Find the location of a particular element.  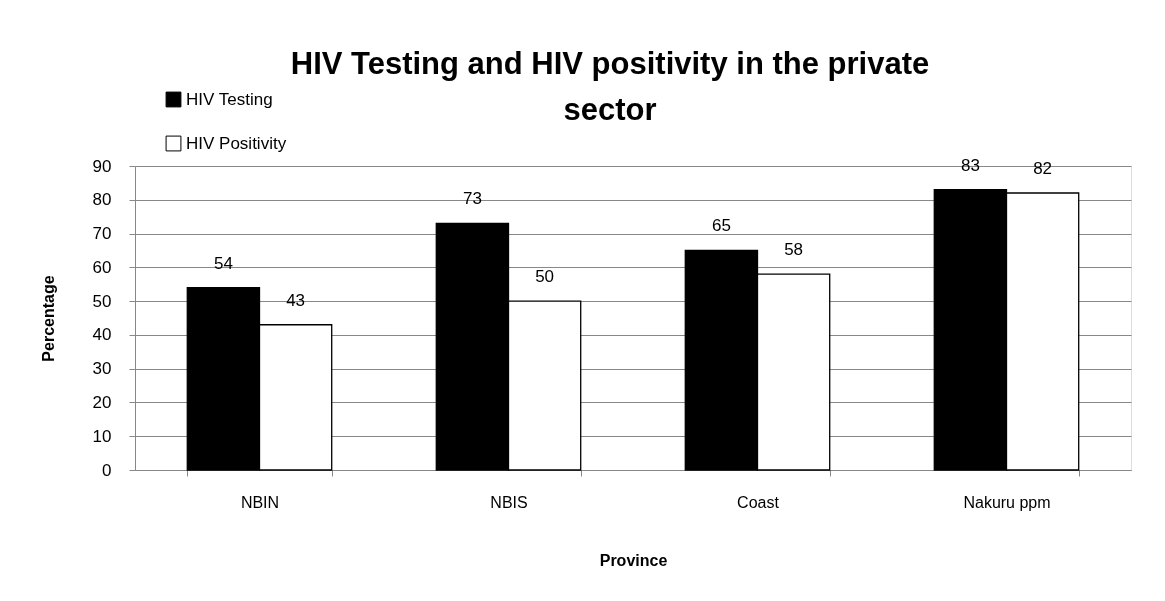

y-tick-label: 0 is located at coordinates (107, 470).